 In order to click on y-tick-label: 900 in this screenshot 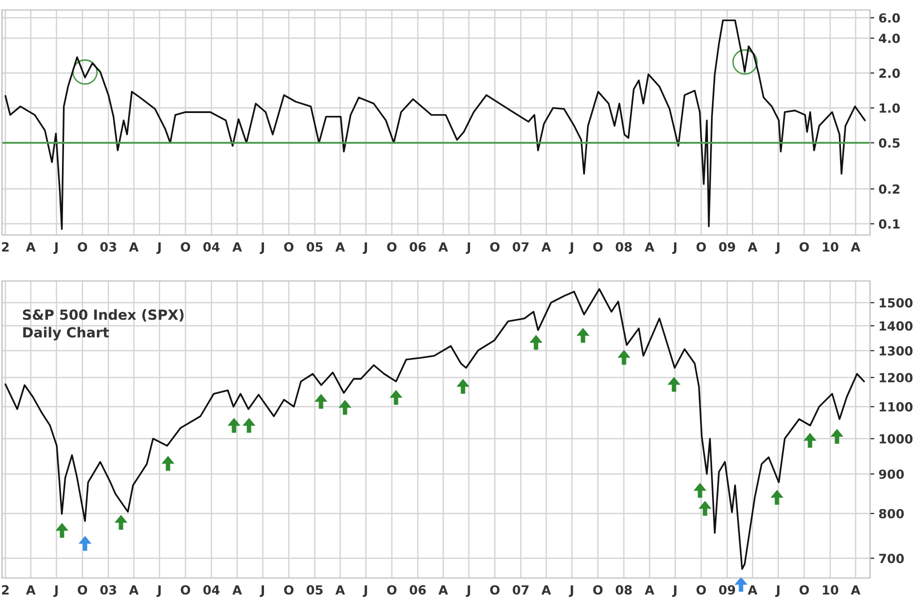, I will do `click(891, 474)`.